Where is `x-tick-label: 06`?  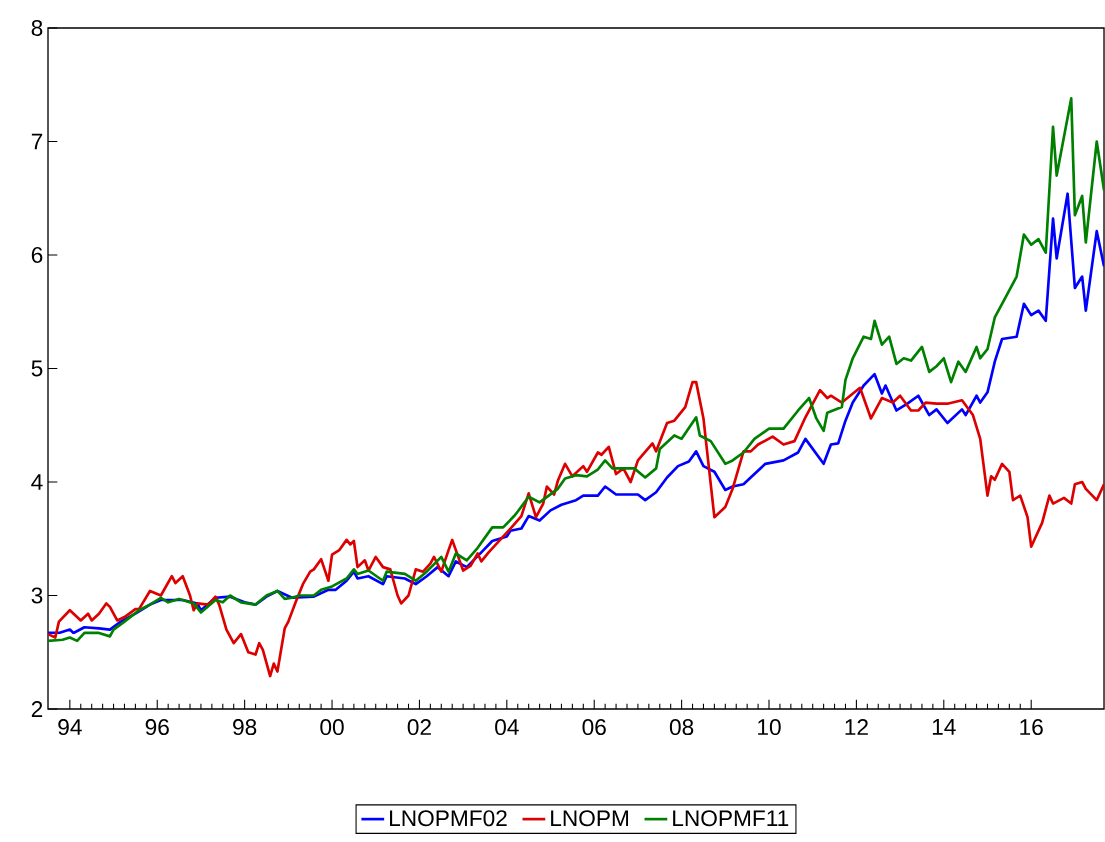
x-tick-label: 06 is located at coordinates (594, 727).